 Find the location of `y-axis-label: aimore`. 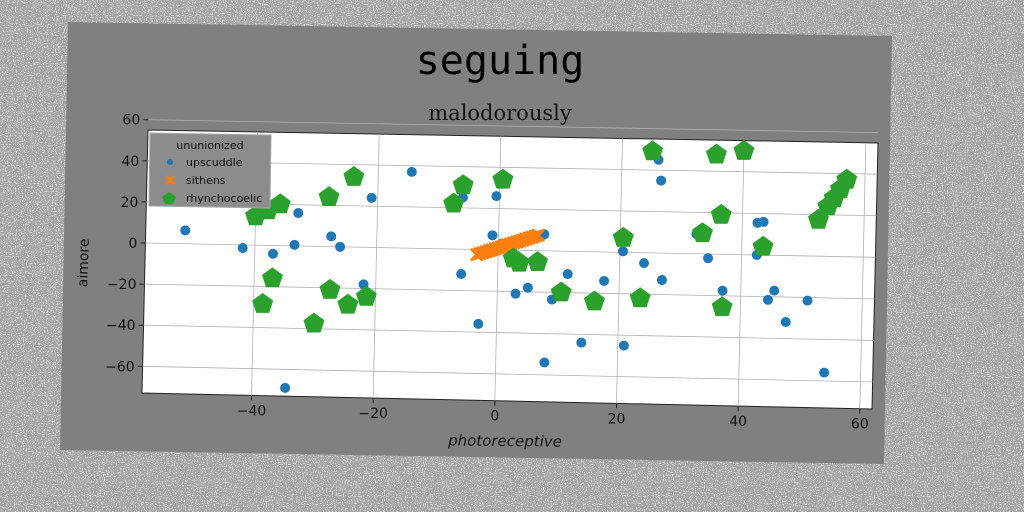

y-axis-label: aimore is located at coordinates (84, 262).